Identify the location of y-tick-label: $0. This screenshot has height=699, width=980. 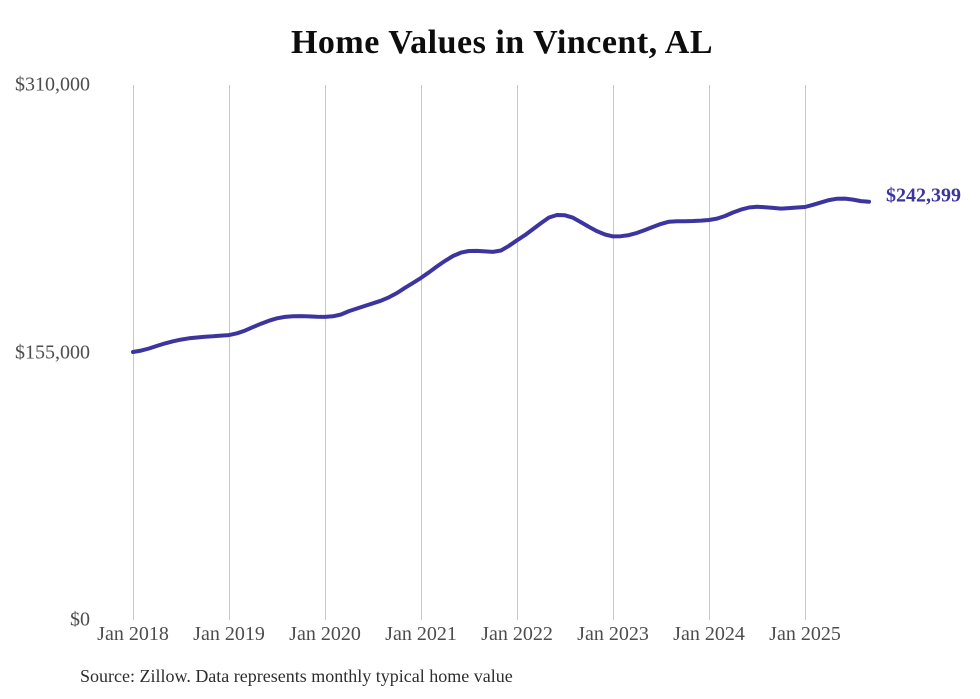
(80, 619).